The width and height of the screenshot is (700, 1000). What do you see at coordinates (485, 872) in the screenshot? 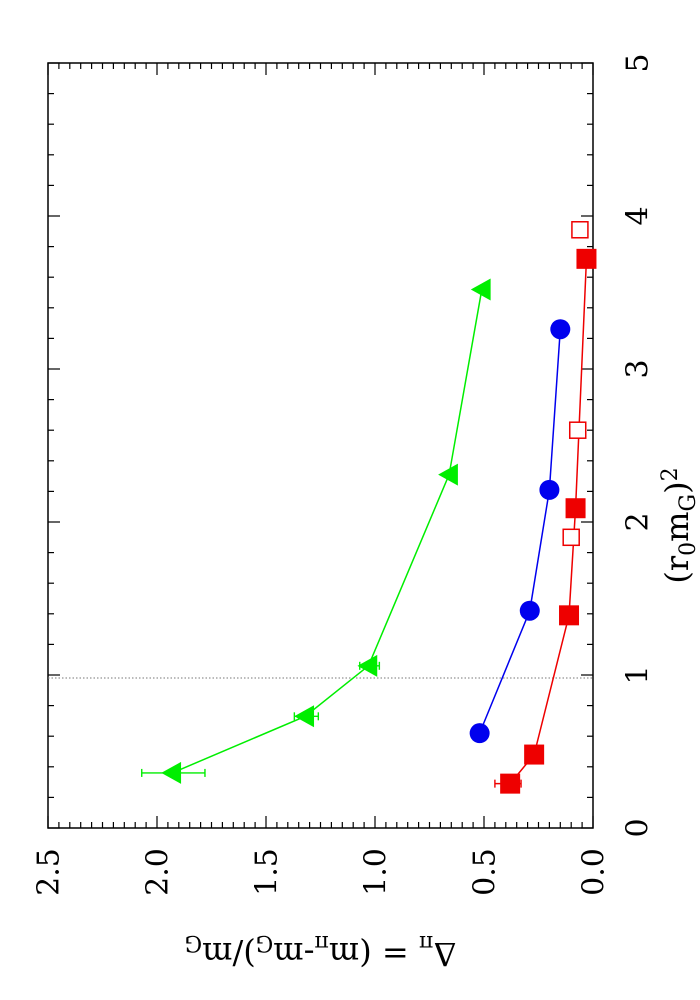
I see `y-tick-label: 0.5` at bounding box center [485, 872].